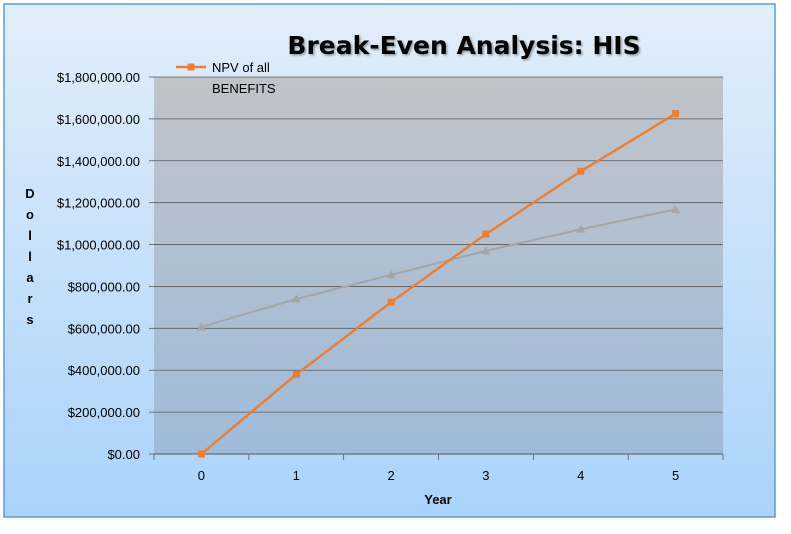  I want to click on legend-label: NPV of all BENEFITS, so click(244, 78).